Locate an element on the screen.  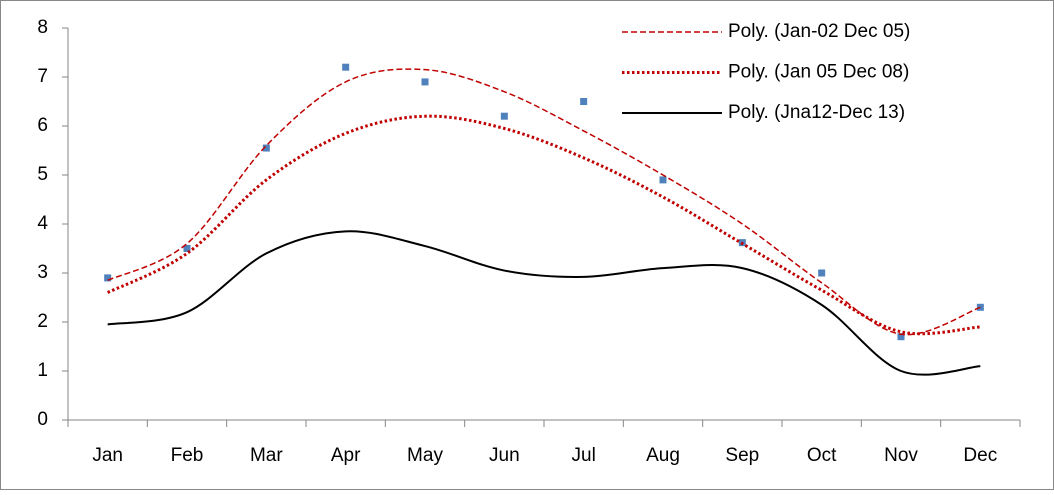
x-tick-label: May is located at coordinates (425, 455).